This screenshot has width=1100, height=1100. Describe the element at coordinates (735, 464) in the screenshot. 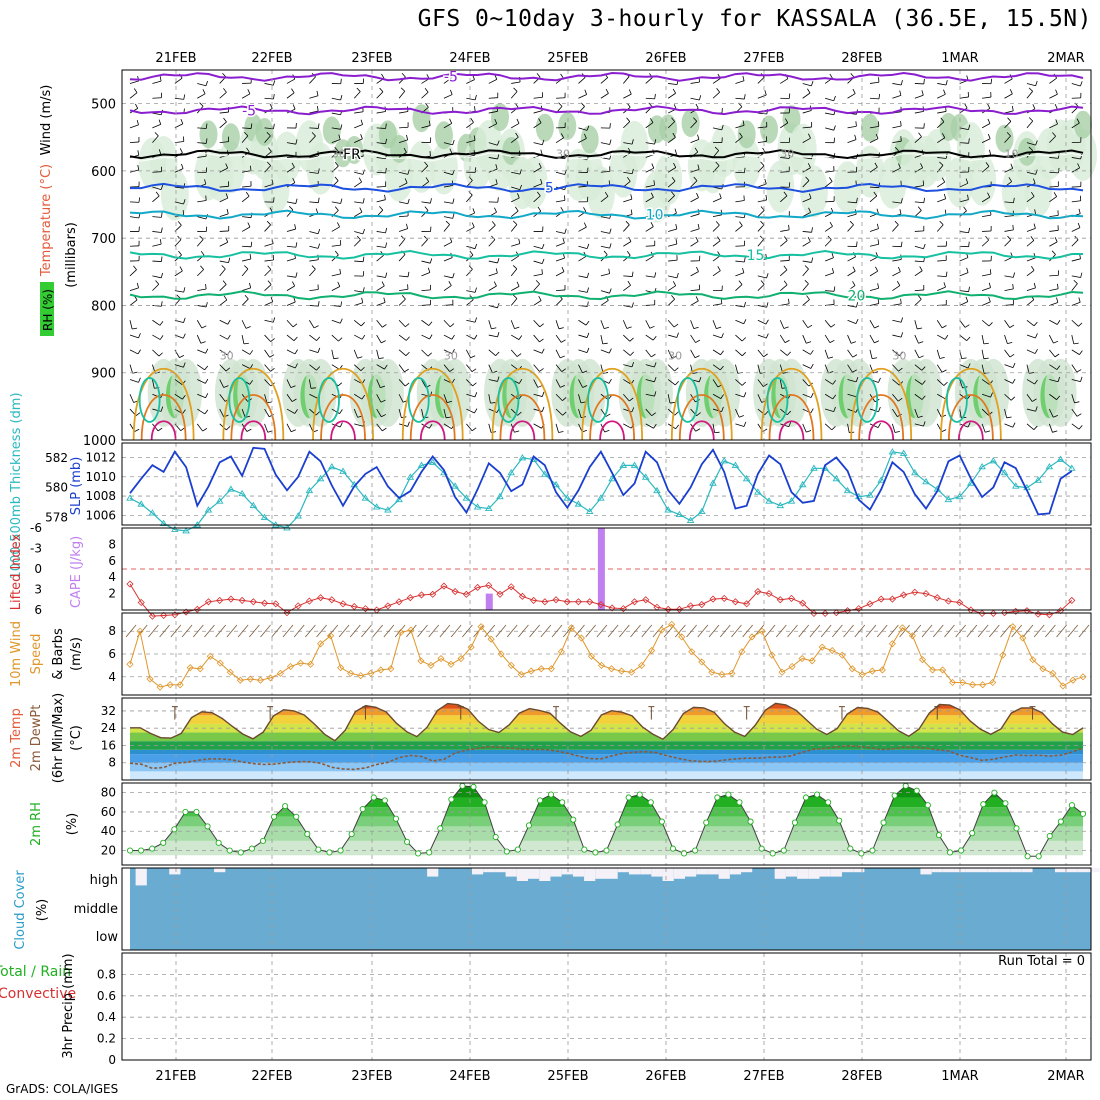

I see `thickness-point` at that location.